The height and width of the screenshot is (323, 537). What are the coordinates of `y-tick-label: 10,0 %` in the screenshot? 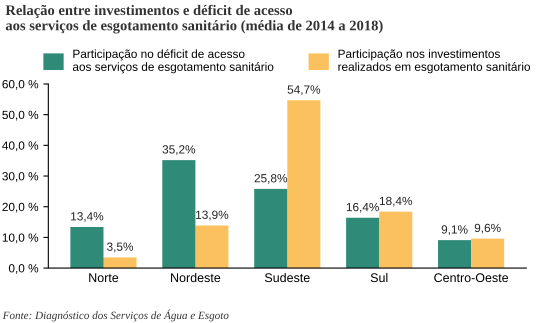 It's located at (20, 238).